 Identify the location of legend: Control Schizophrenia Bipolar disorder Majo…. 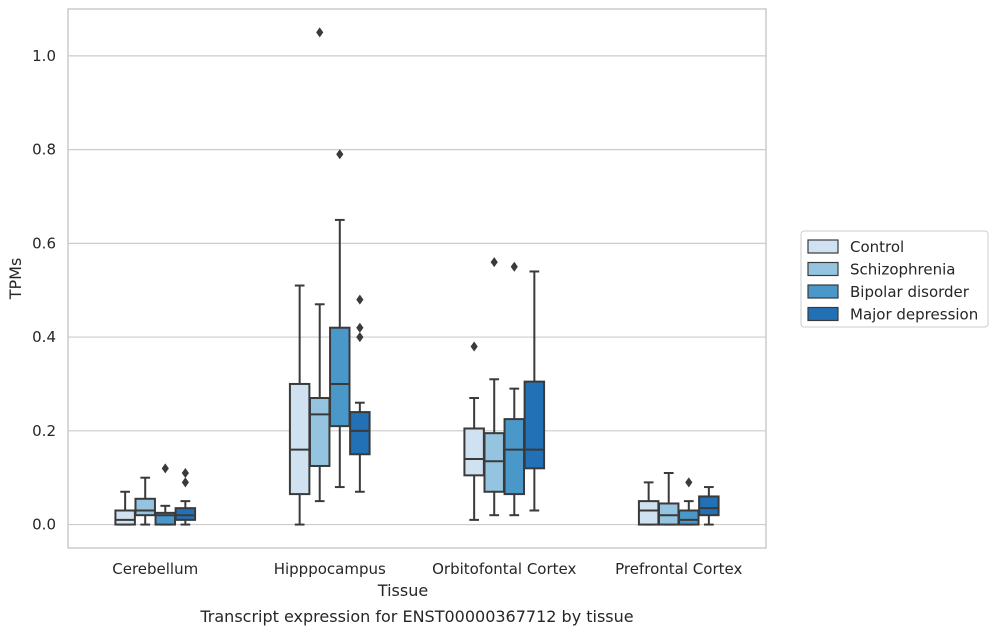
(894, 279).